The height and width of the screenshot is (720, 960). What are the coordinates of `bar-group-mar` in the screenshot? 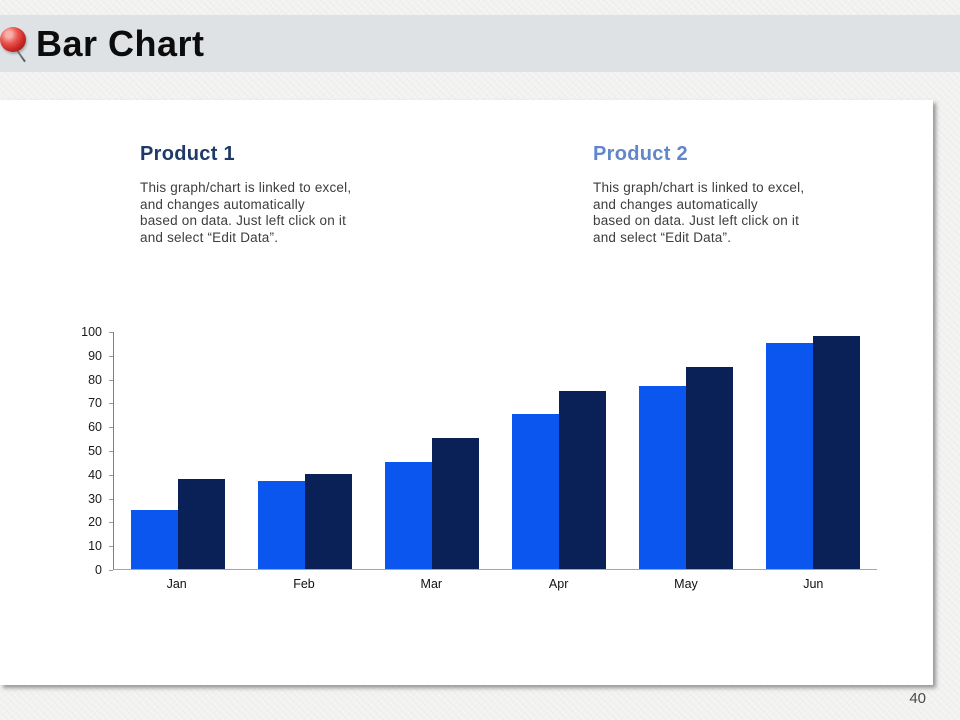 It's located at (431, 450).